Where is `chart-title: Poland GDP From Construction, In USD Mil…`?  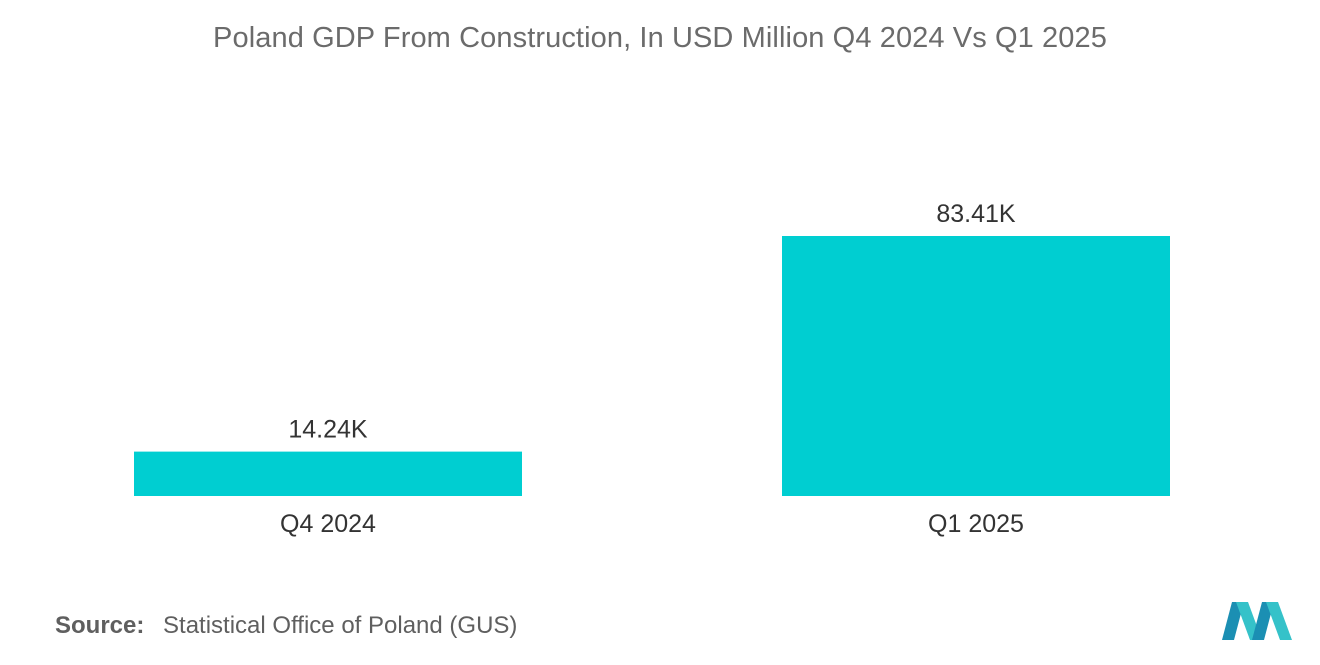
chart-title: Poland GDP From Construction, In USD Mil… is located at coordinates (660, 38).